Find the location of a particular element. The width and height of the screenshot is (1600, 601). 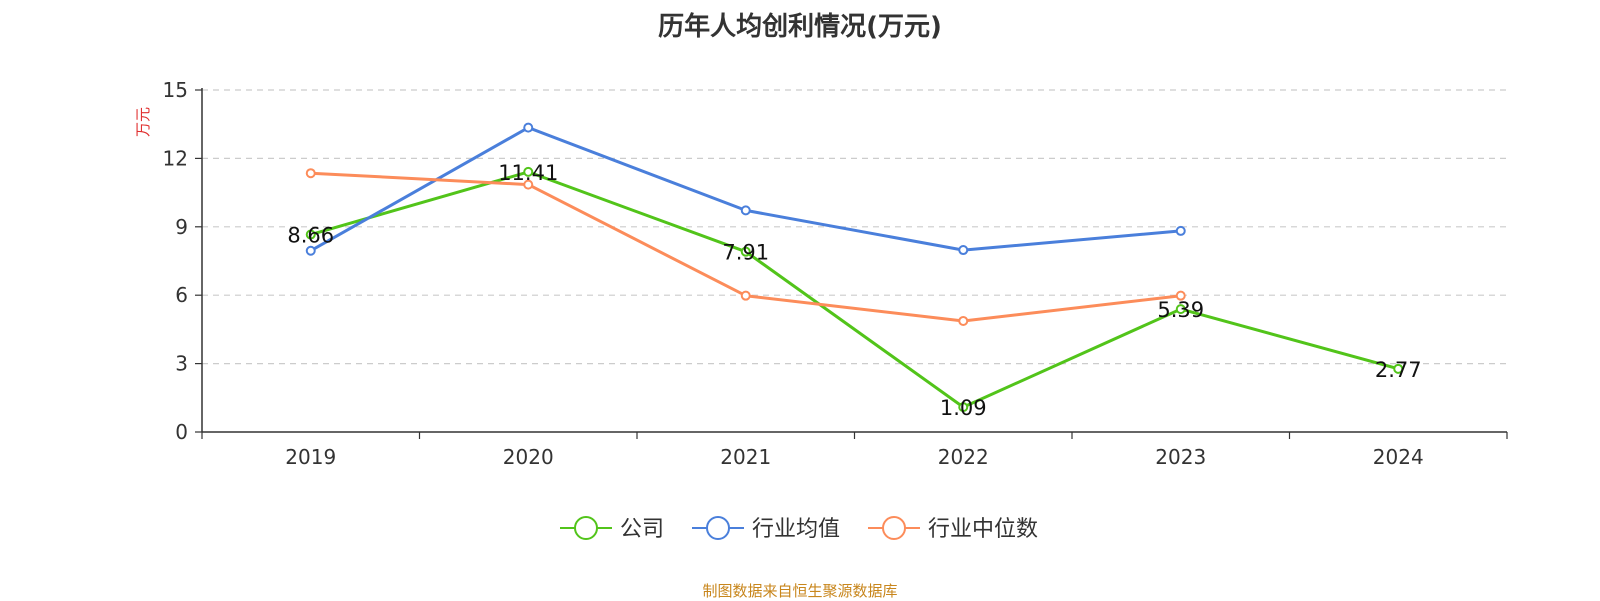

data-label: 11.41 is located at coordinates (528, 173).